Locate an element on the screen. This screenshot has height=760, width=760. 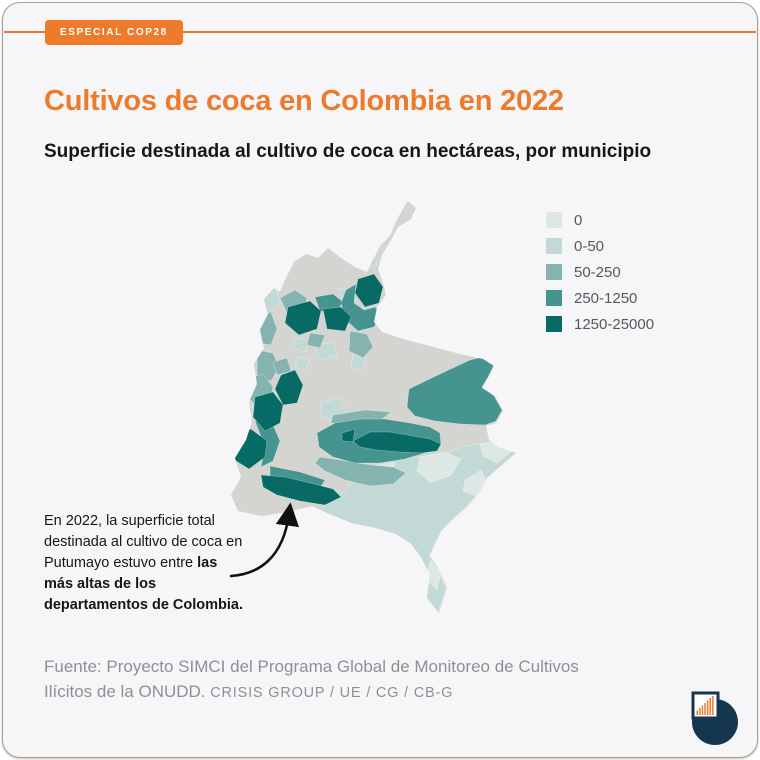
source-credits: CRISIS GROUP / UE / CG / CB-G is located at coordinates (332, 693).